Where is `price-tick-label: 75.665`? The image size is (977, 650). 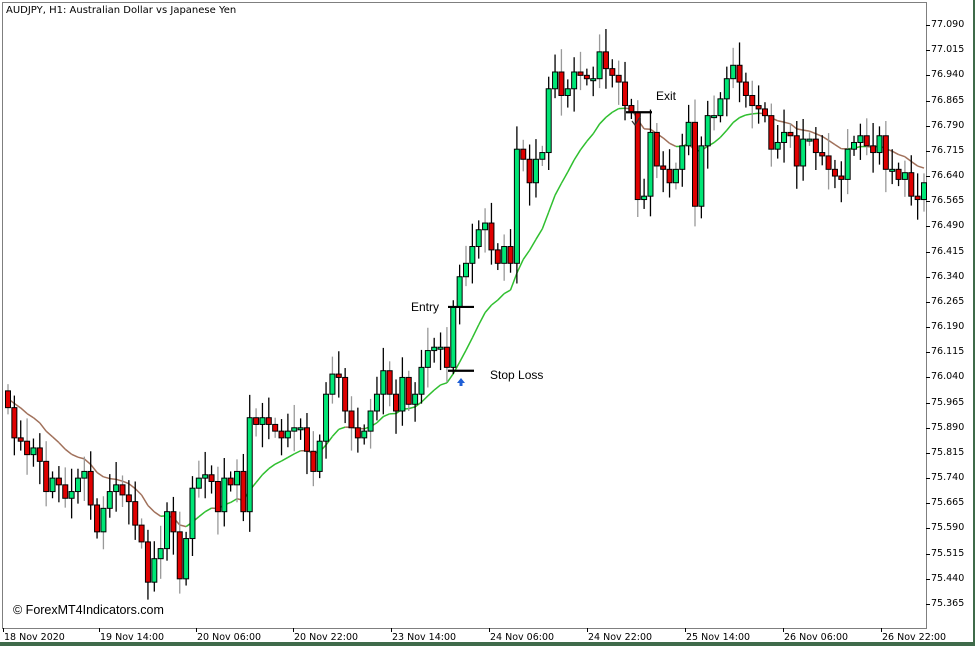 price-tick-label: 75.665 is located at coordinates (948, 503).